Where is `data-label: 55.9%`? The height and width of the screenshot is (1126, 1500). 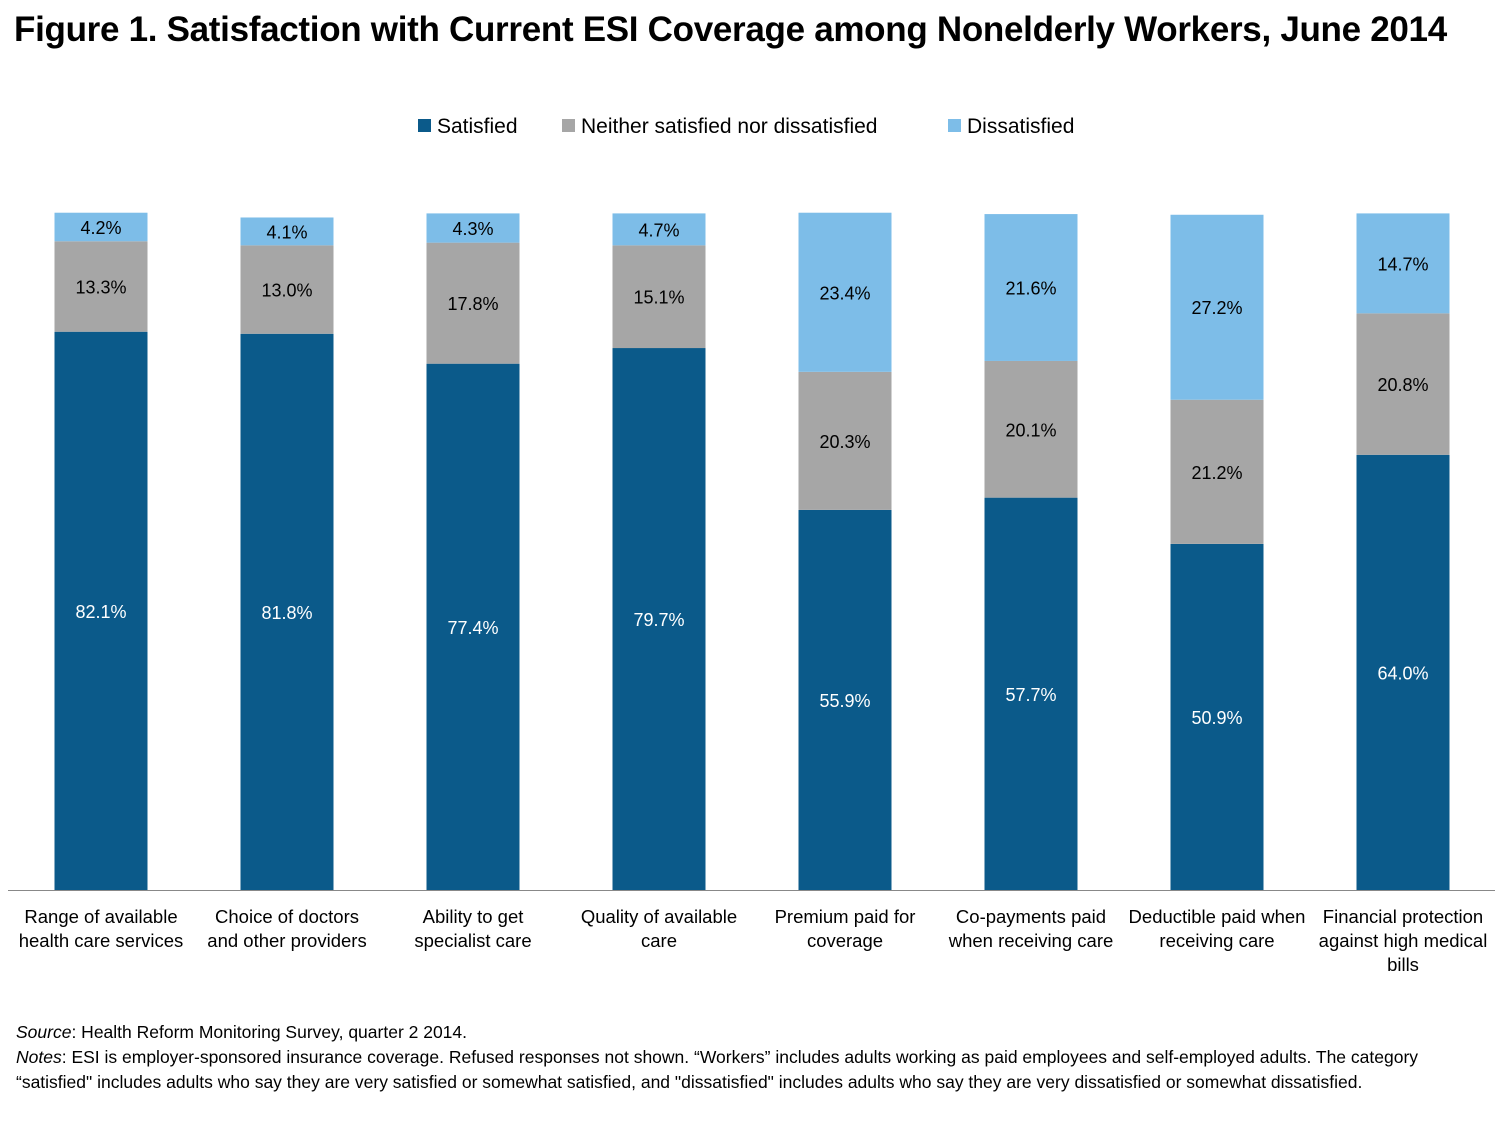
data-label: 55.9% is located at coordinates (844, 701).